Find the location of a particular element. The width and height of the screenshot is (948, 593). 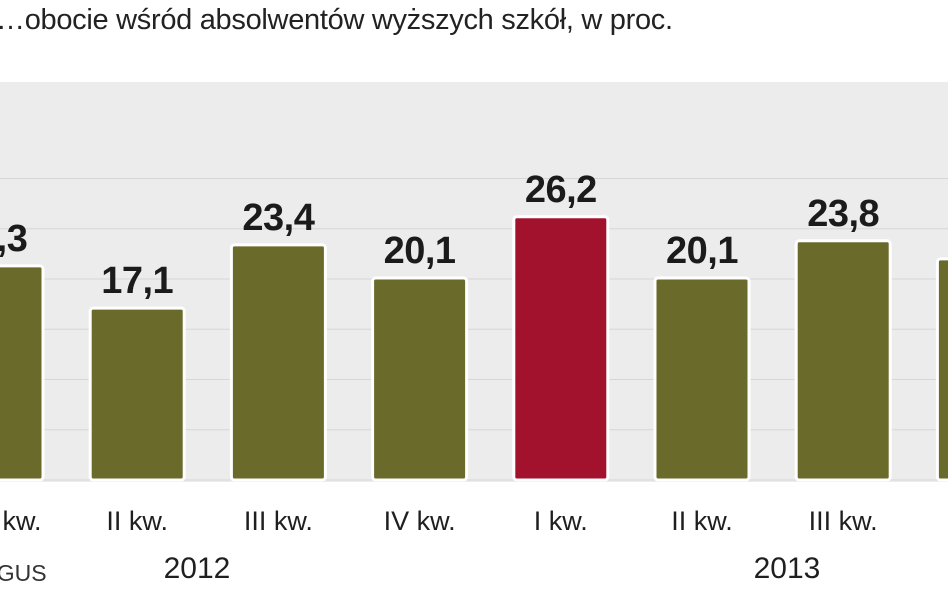

category-label-6: III kw. is located at coordinates (843, 521).